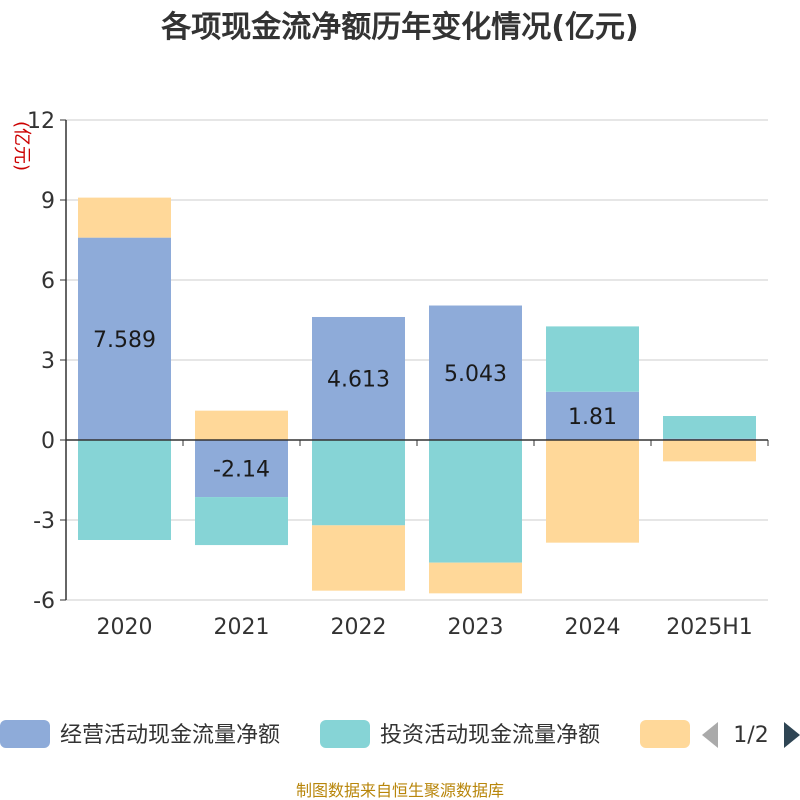 The height and width of the screenshot is (800, 800). What do you see at coordinates (48, 281) in the screenshot?
I see `y-tick-label: 6` at bounding box center [48, 281].